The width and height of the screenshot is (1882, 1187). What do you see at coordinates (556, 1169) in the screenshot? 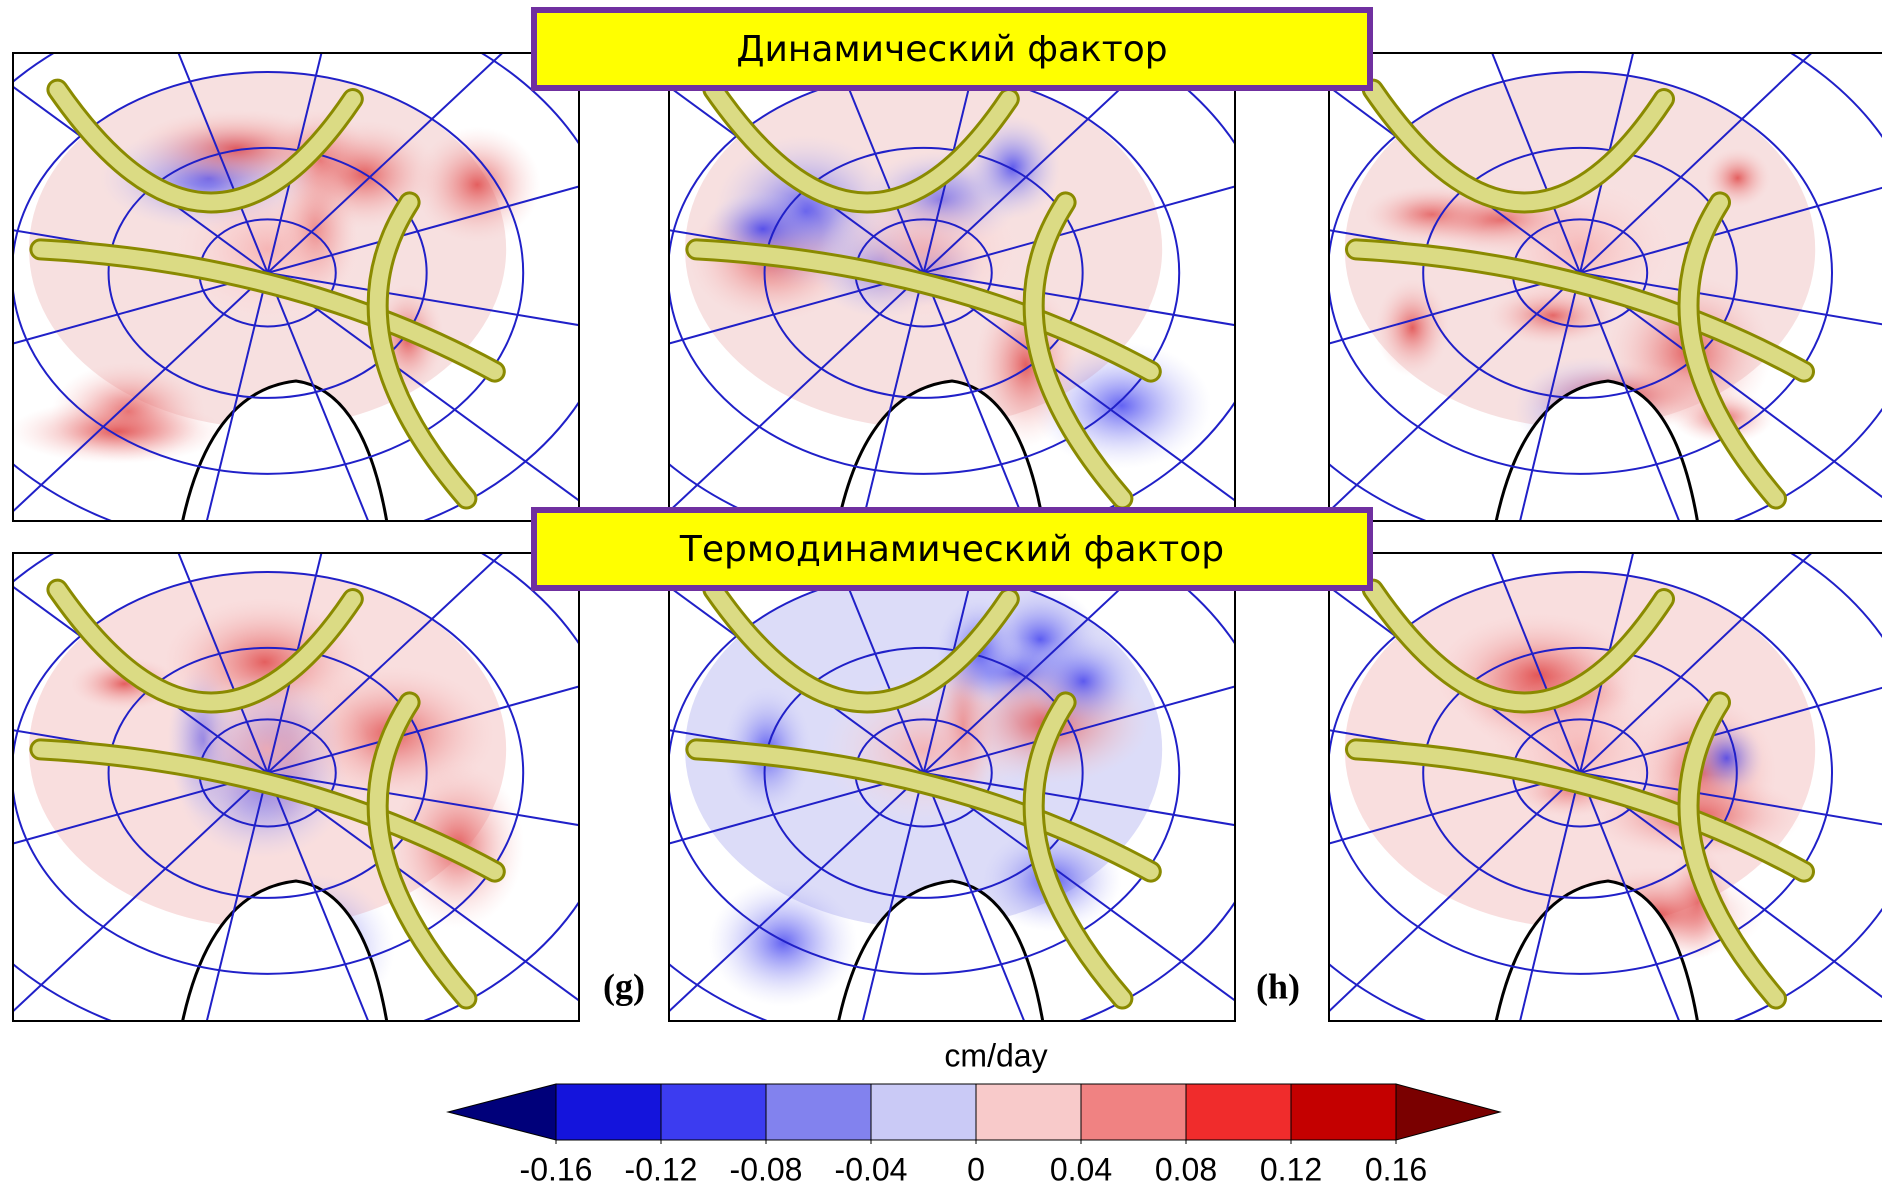
I see `colorbar-tick-label: -0.16` at bounding box center [556, 1169].